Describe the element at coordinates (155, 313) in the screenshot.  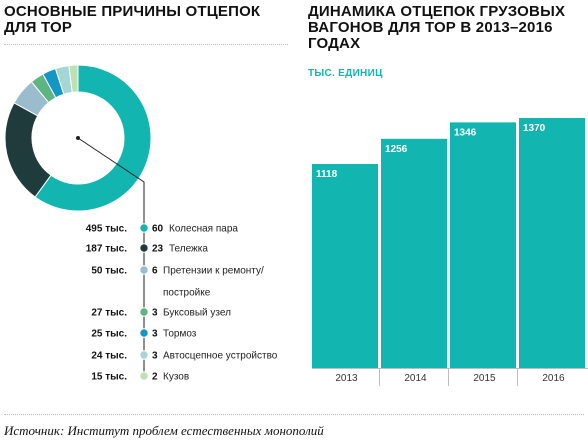
I see `legend-percent-4: 3` at that location.